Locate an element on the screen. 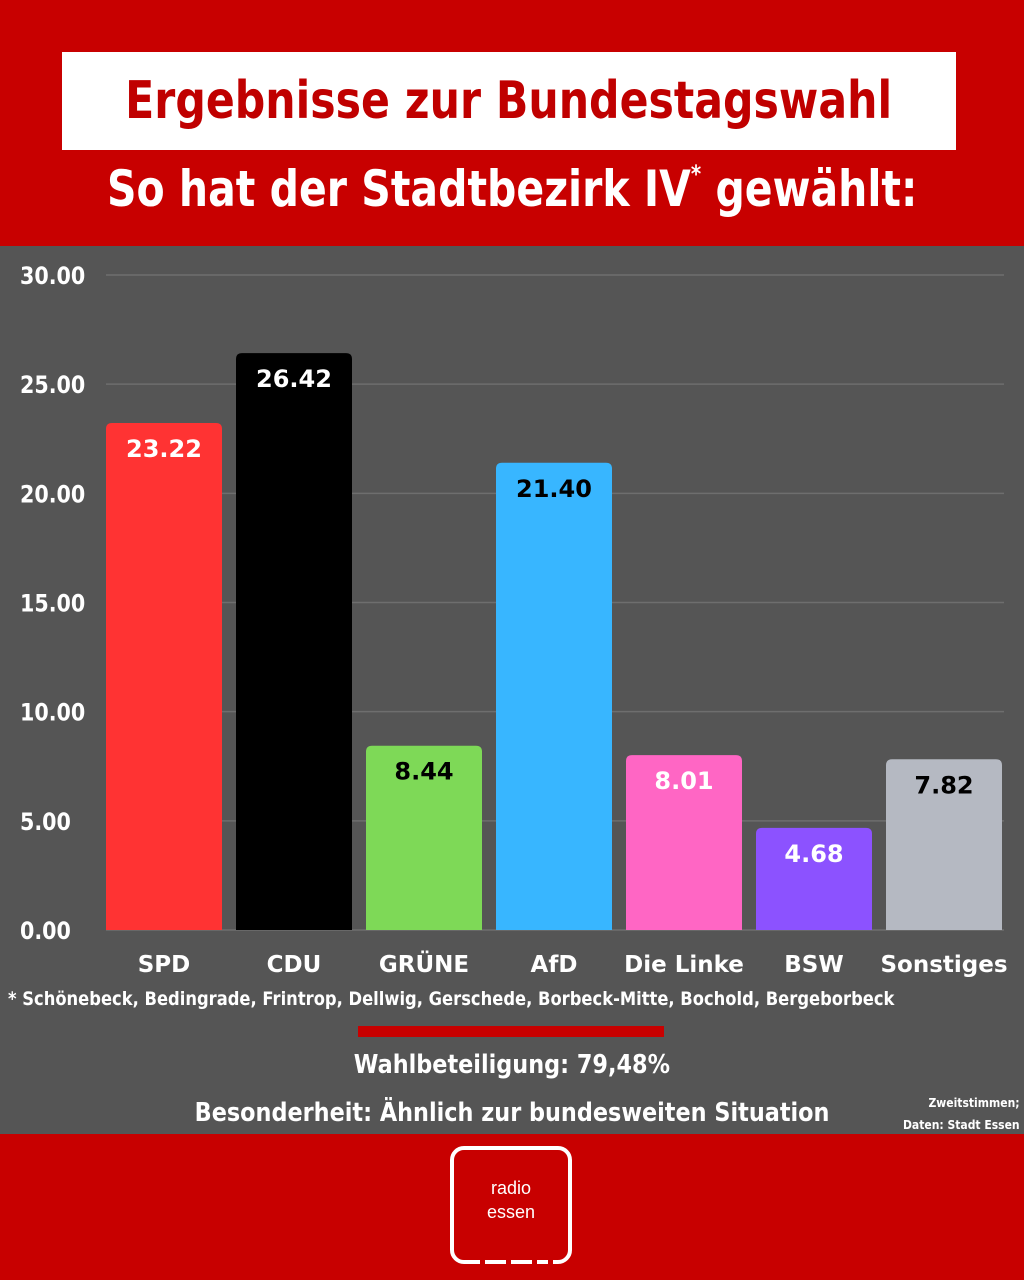 The height and width of the screenshot is (1280, 1024). y-tick-label: 0.00 is located at coordinates (45, 932).